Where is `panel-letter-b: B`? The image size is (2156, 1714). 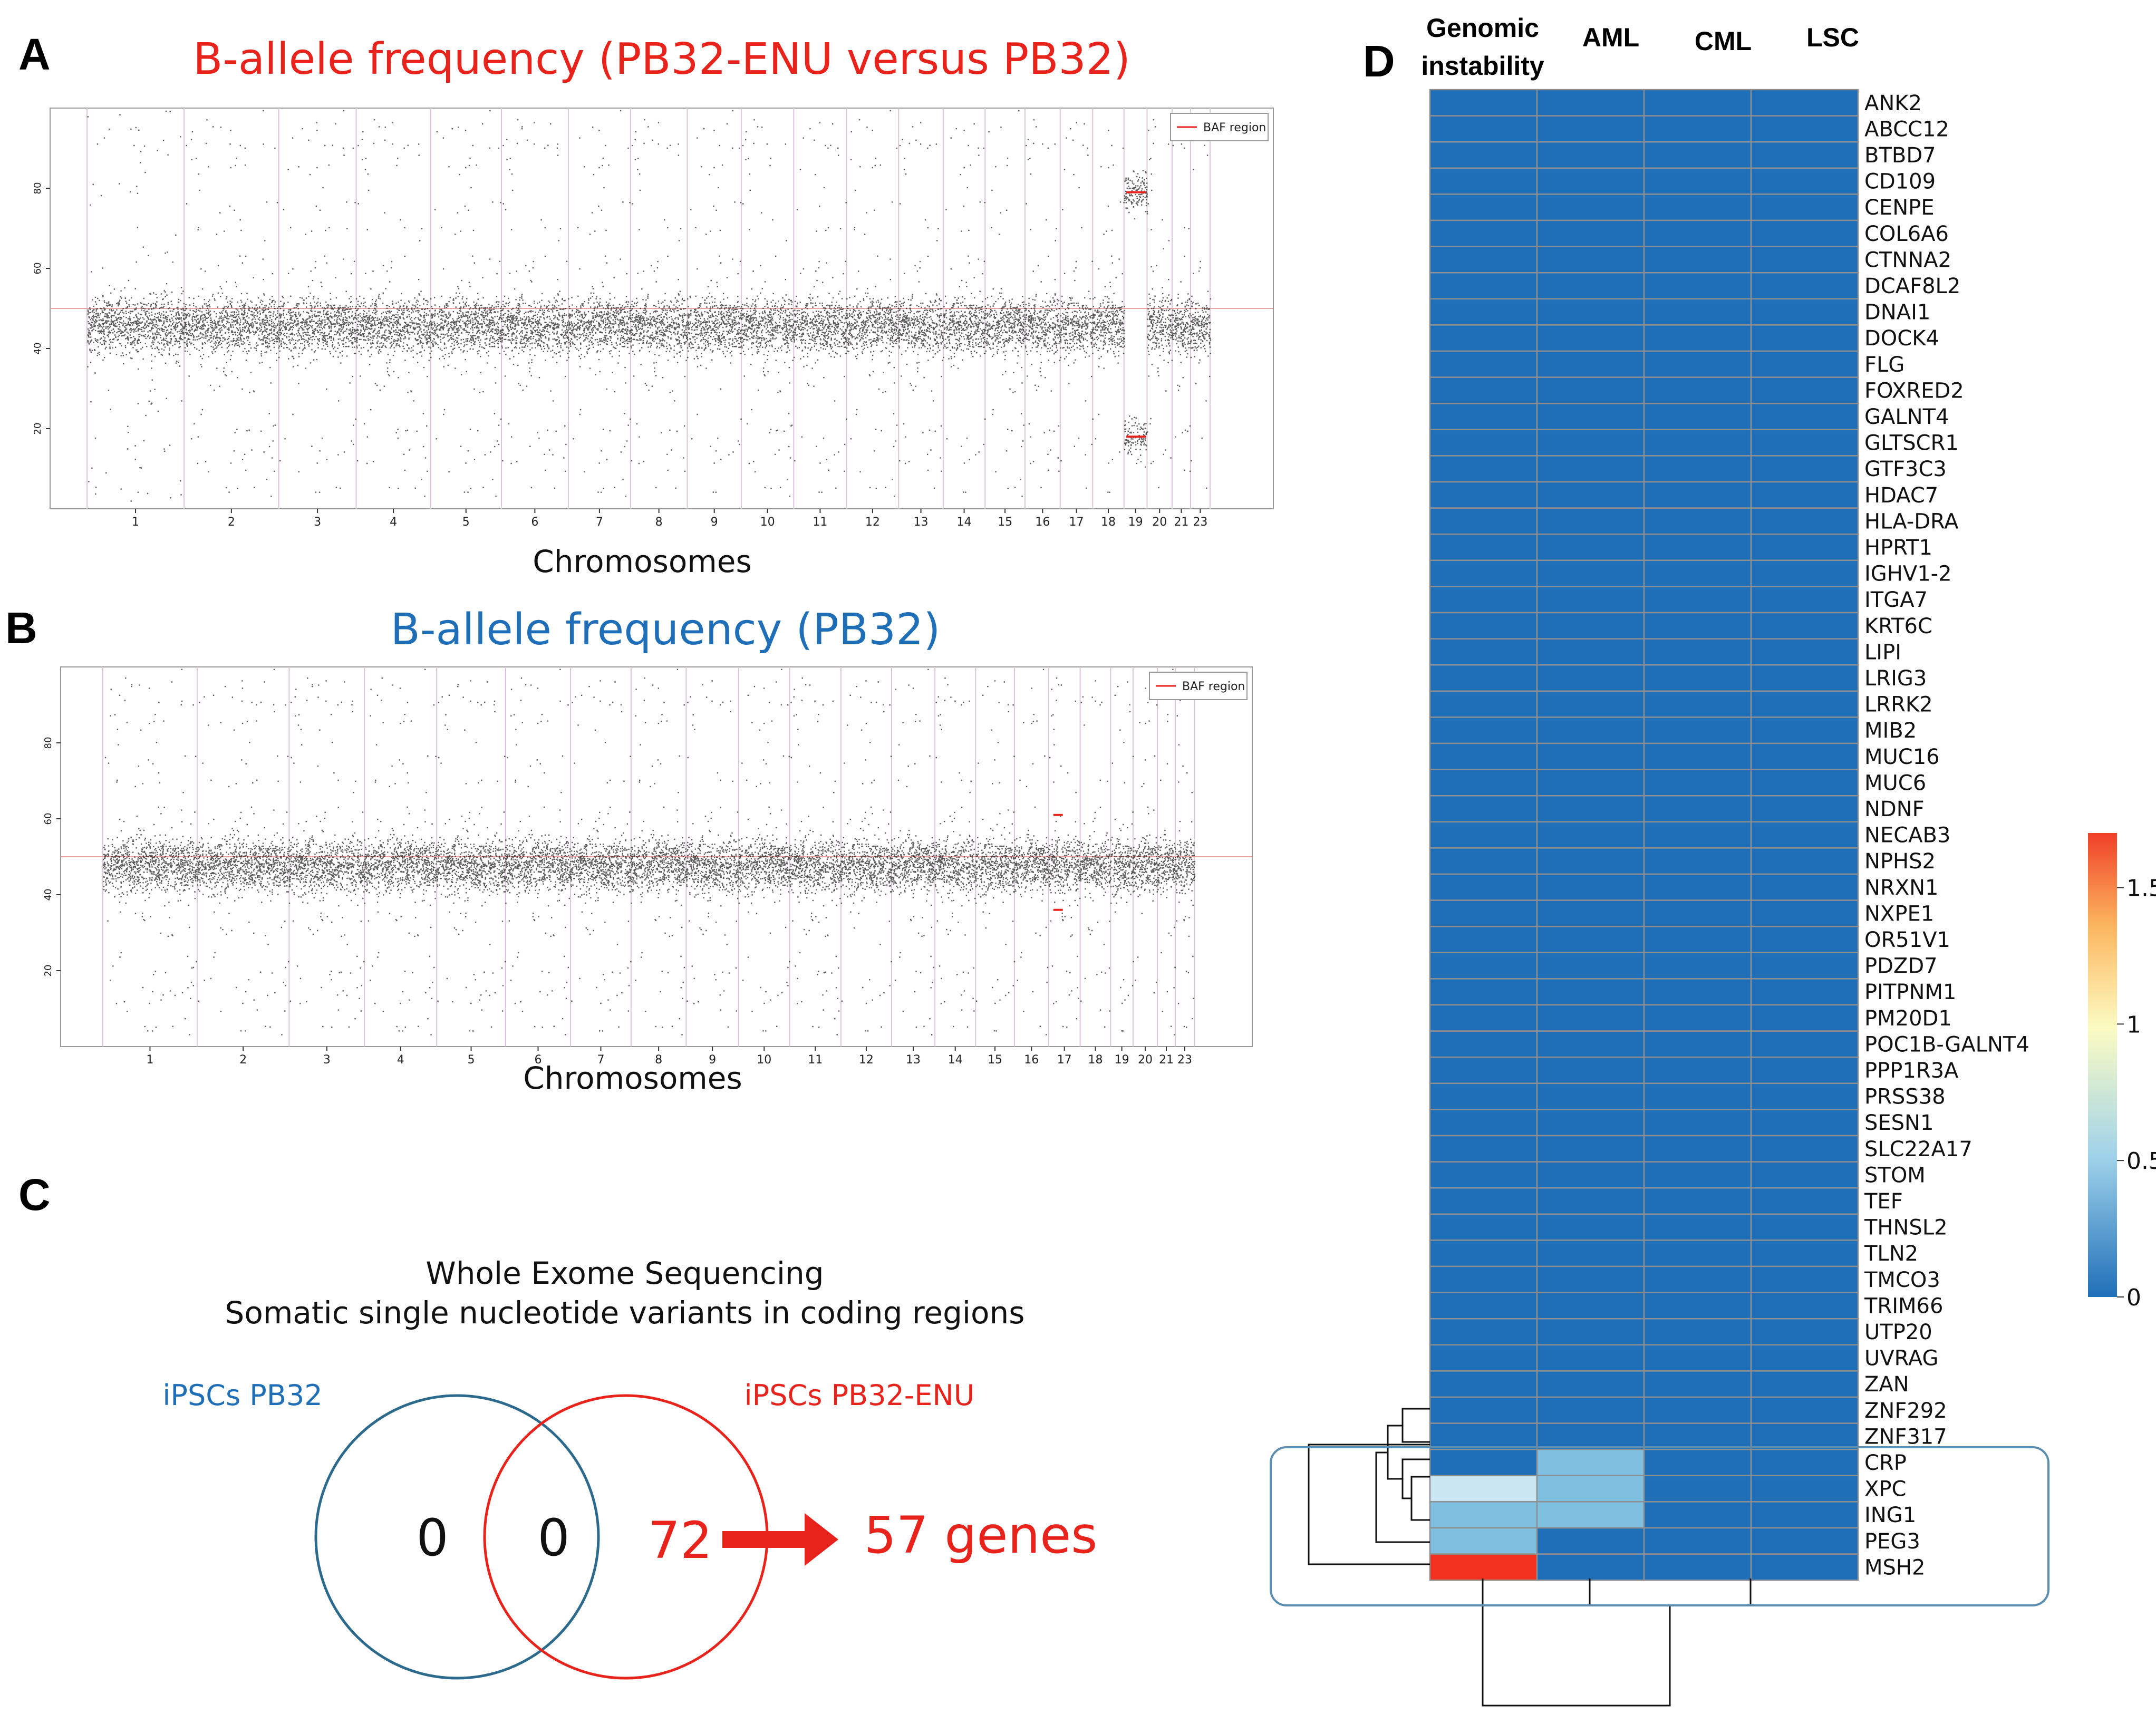
panel-letter-b: B is located at coordinates (21, 628).